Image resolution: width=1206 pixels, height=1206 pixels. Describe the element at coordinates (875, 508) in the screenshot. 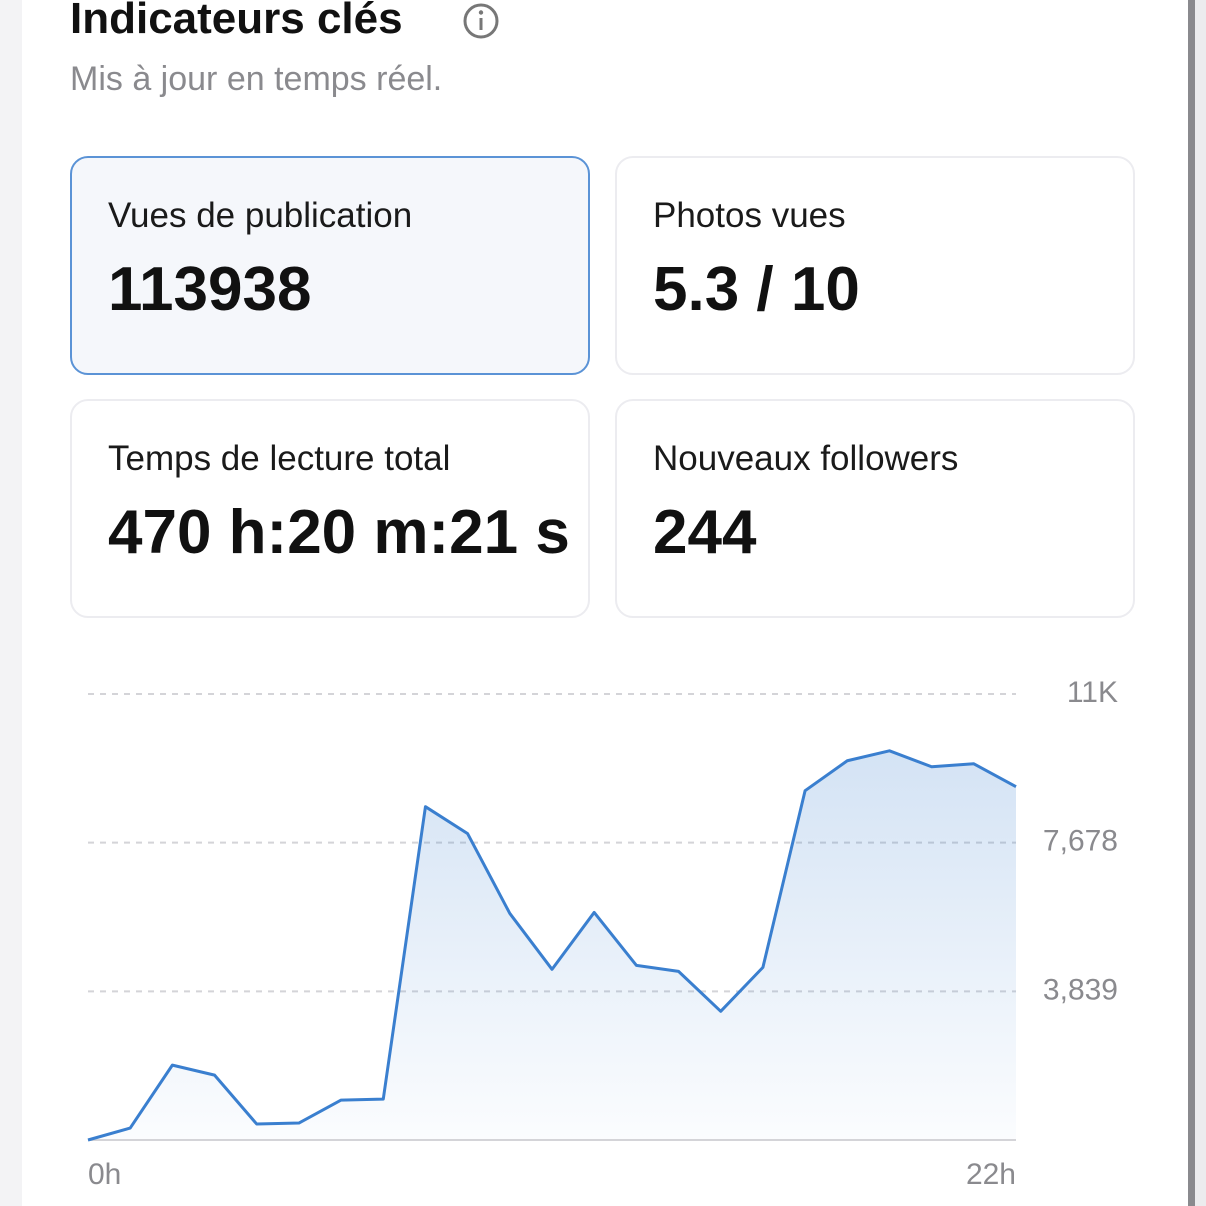

I see `metric-card: Nouveaux followers 244` at that location.